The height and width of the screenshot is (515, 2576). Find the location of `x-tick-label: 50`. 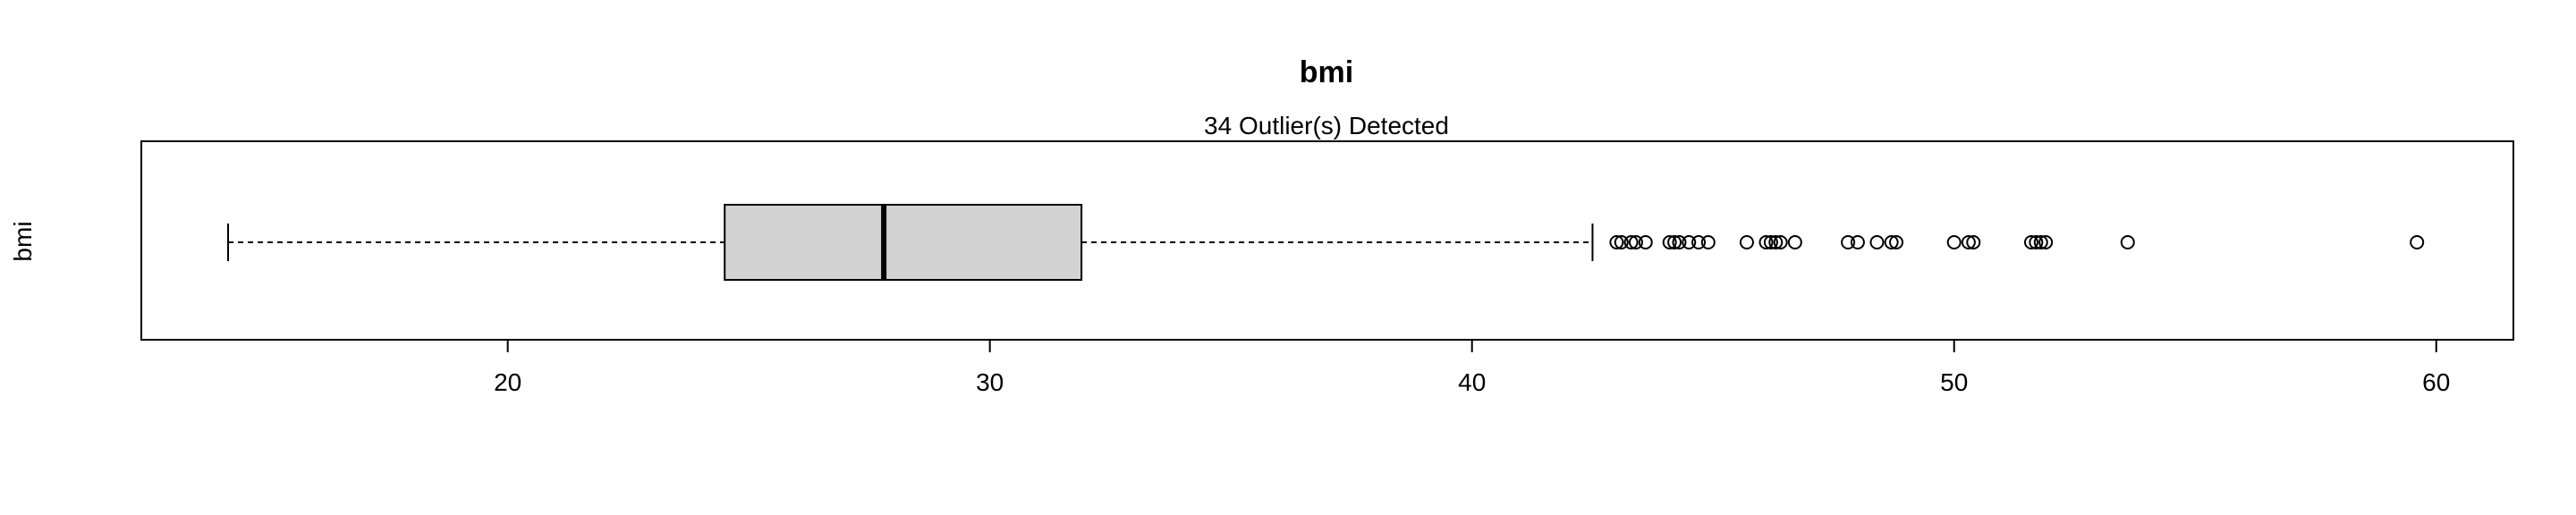

x-tick-label: 50 is located at coordinates (1954, 382).